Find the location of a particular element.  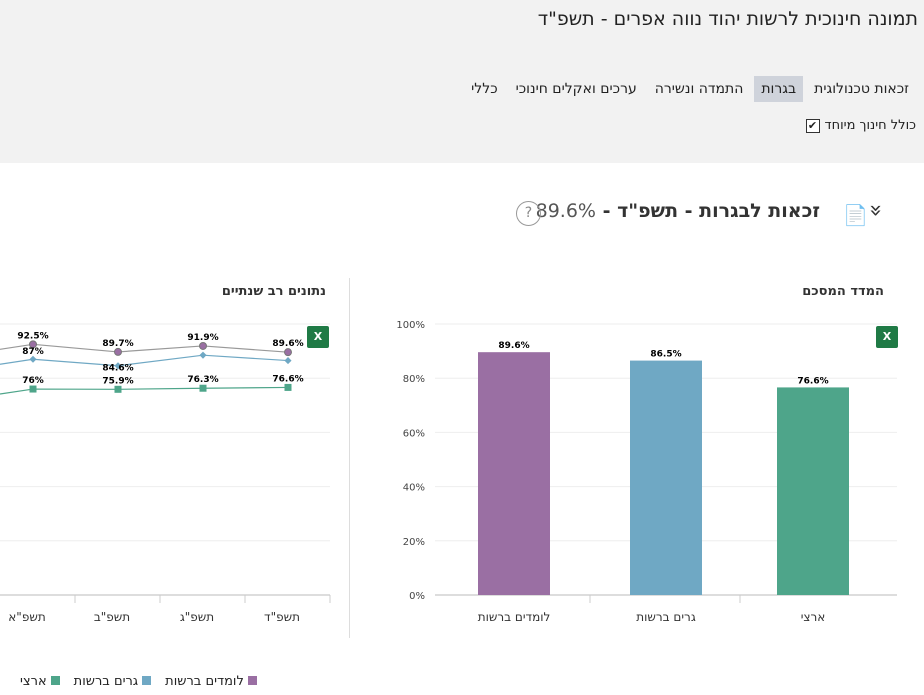

legend-item: גרים ברשות is located at coordinates (113, 681).